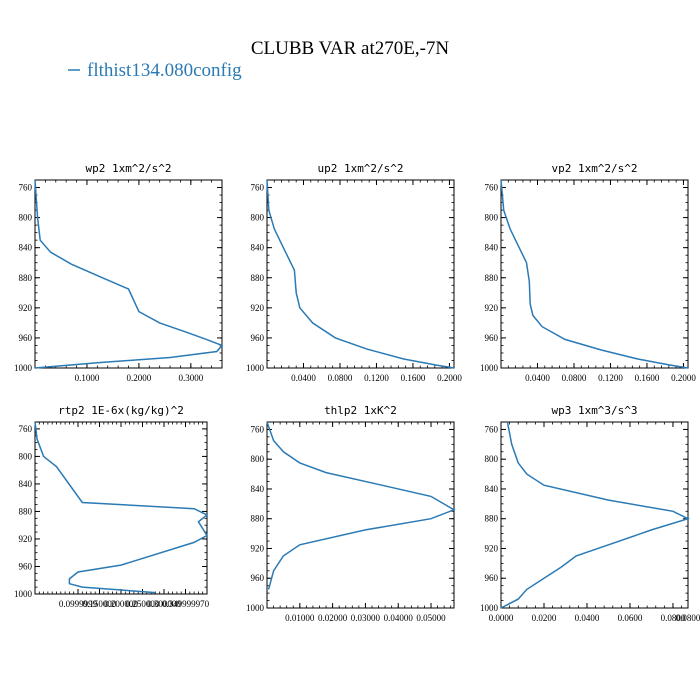 Image resolution: width=700 pixels, height=700 pixels. I want to click on x-tick-label: 0.150000, so click(100, 604).